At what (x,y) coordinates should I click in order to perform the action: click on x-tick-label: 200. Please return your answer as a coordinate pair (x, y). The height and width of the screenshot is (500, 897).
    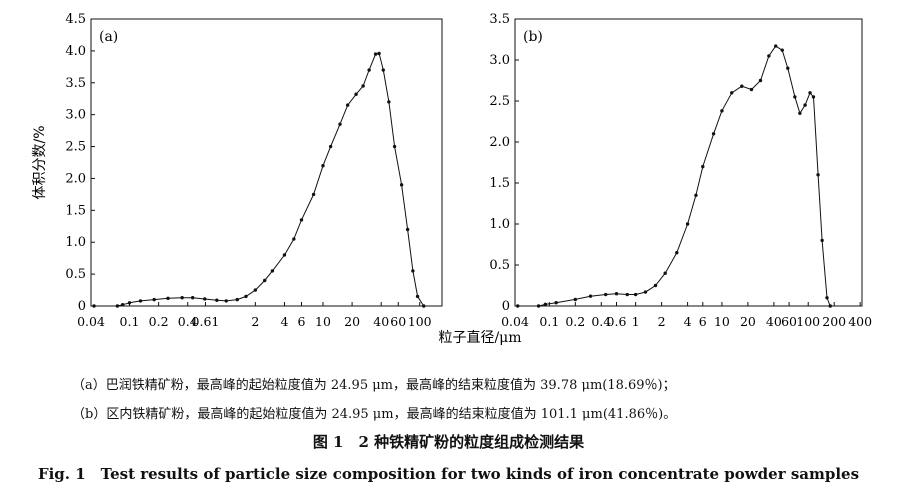
    Looking at the image, I should click on (834, 321).